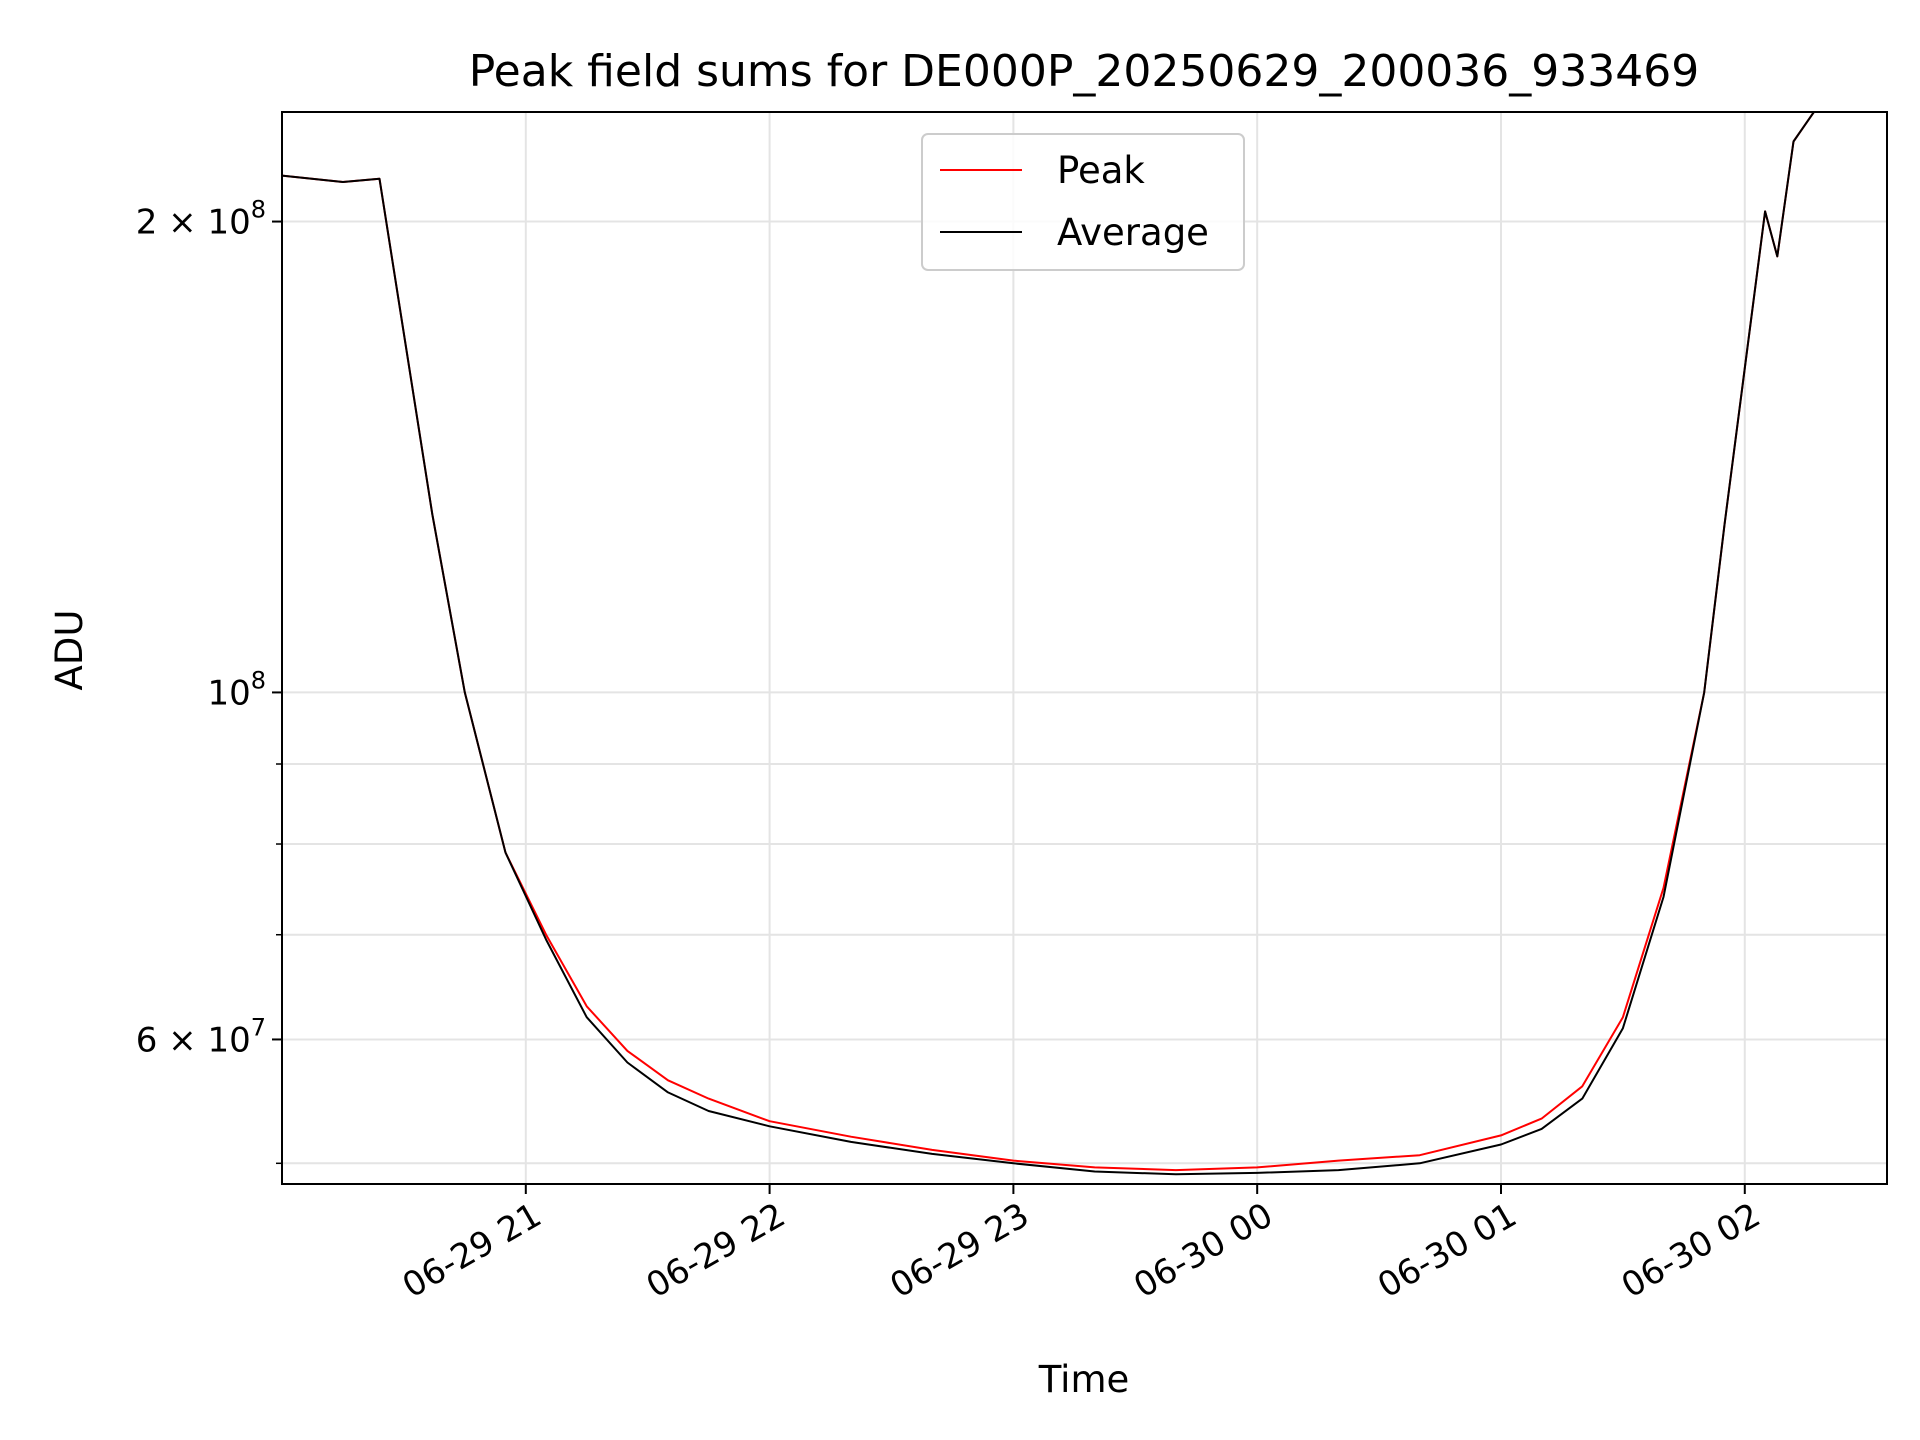 The width and height of the screenshot is (1920, 1440). What do you see at coordinates (1101, 170) in the screenshot?
I see `legend-label: Peak` at bounding box center [1101, 170].